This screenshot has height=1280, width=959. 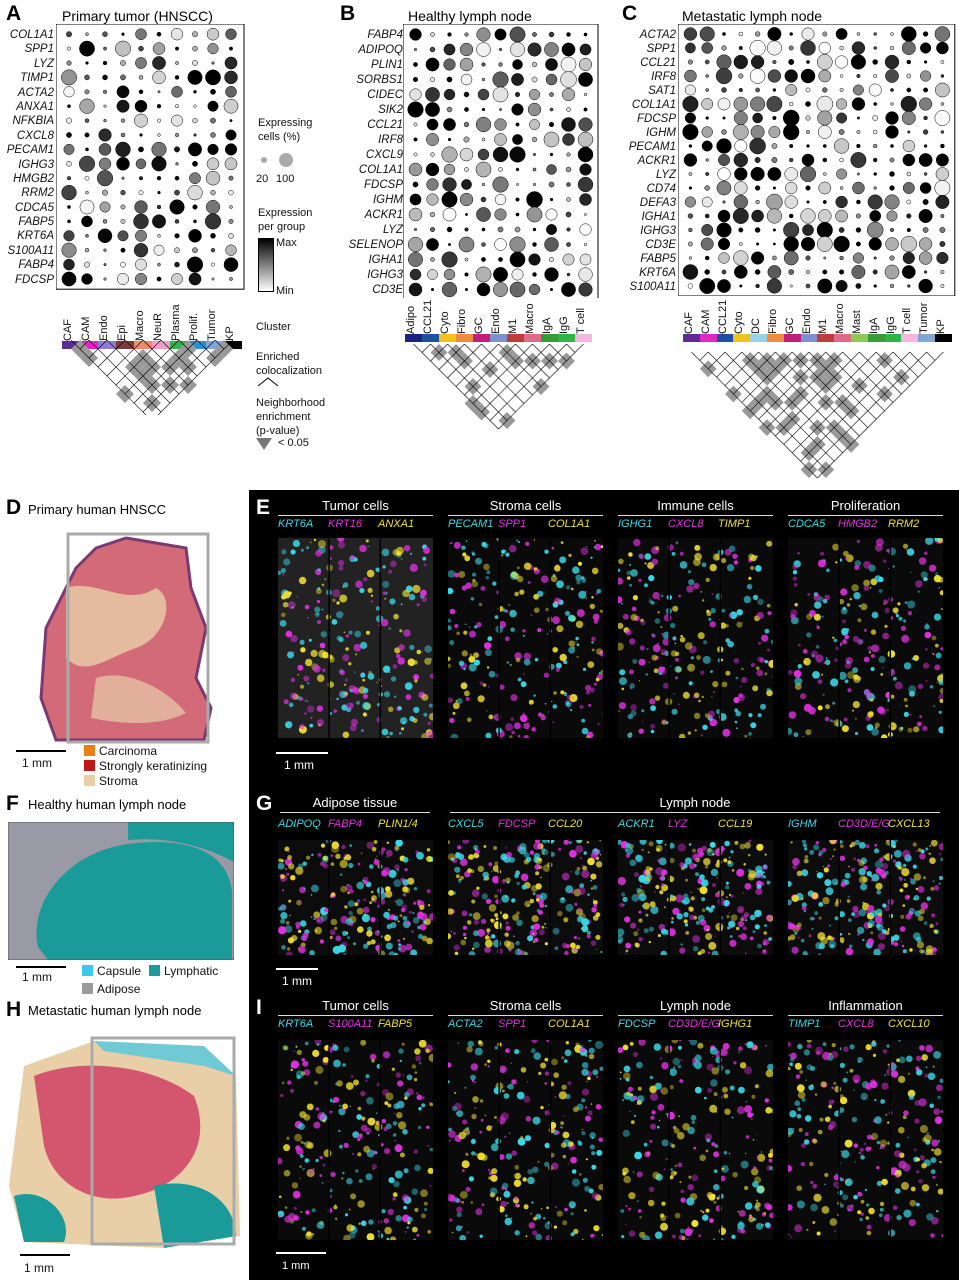 What do you see at coordinates (68, 330) in the screenshot?
I see `cluster-label: CAF` at bounding box center [68, 330].